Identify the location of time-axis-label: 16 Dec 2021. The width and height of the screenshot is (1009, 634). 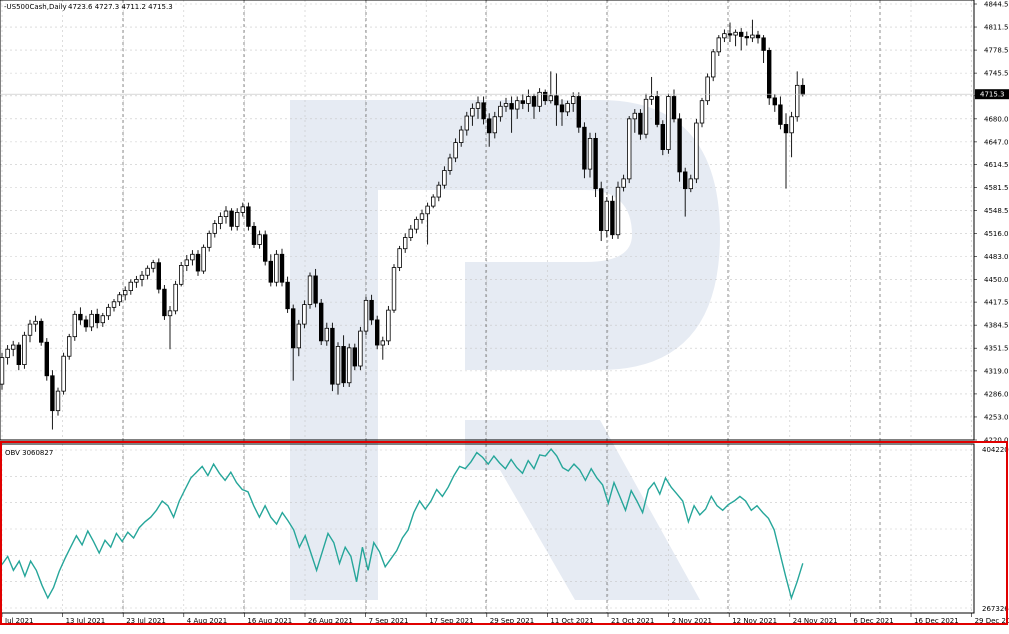
(936, 621).